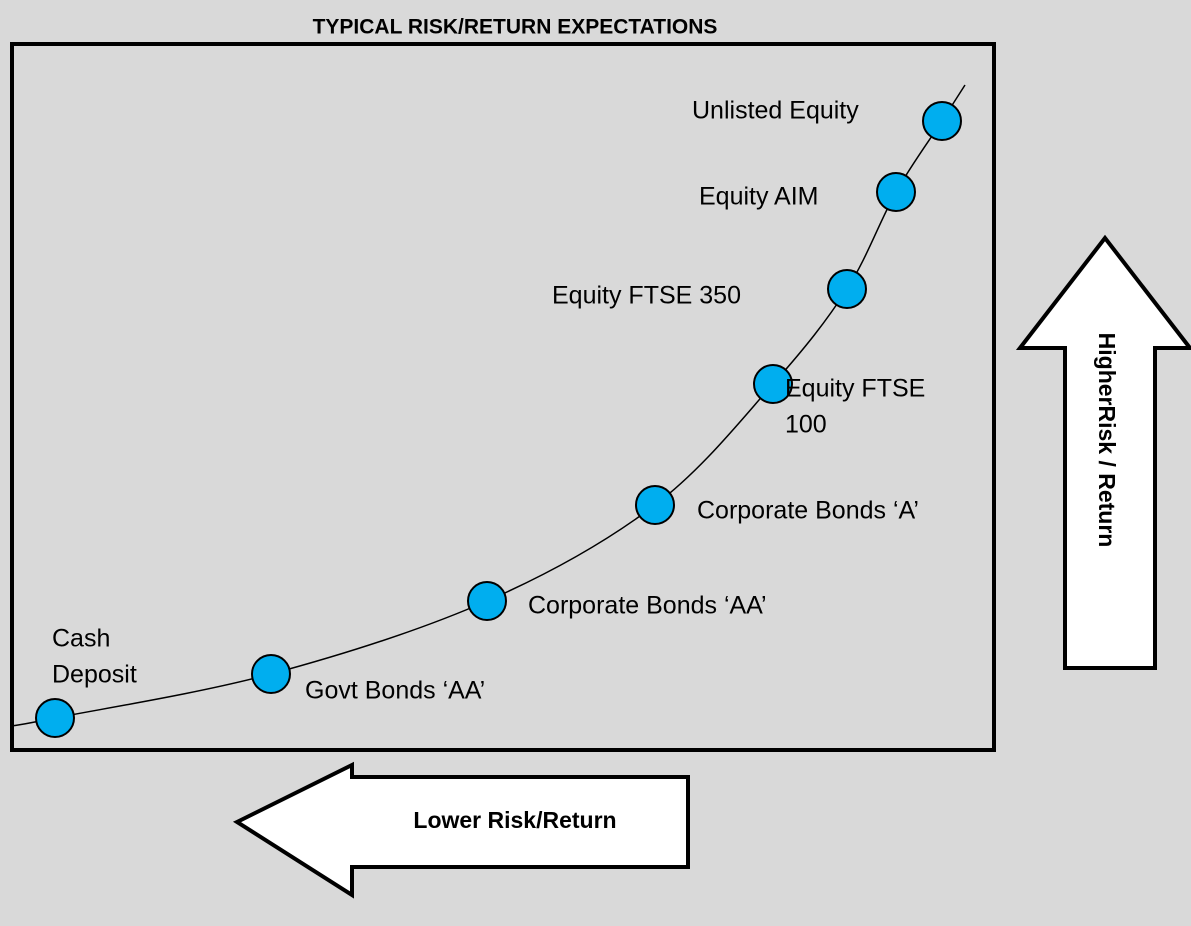 This screenshot has width=1191, height=926. I want to click on node-label: Equity FTSE, so click(855, 389).